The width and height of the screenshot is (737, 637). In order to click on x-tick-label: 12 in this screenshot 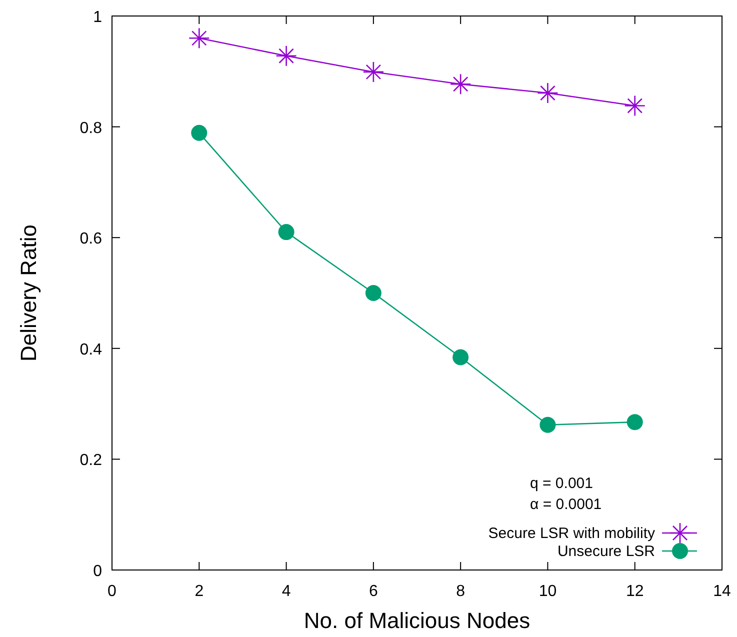, I will do `click(635, 591)`.